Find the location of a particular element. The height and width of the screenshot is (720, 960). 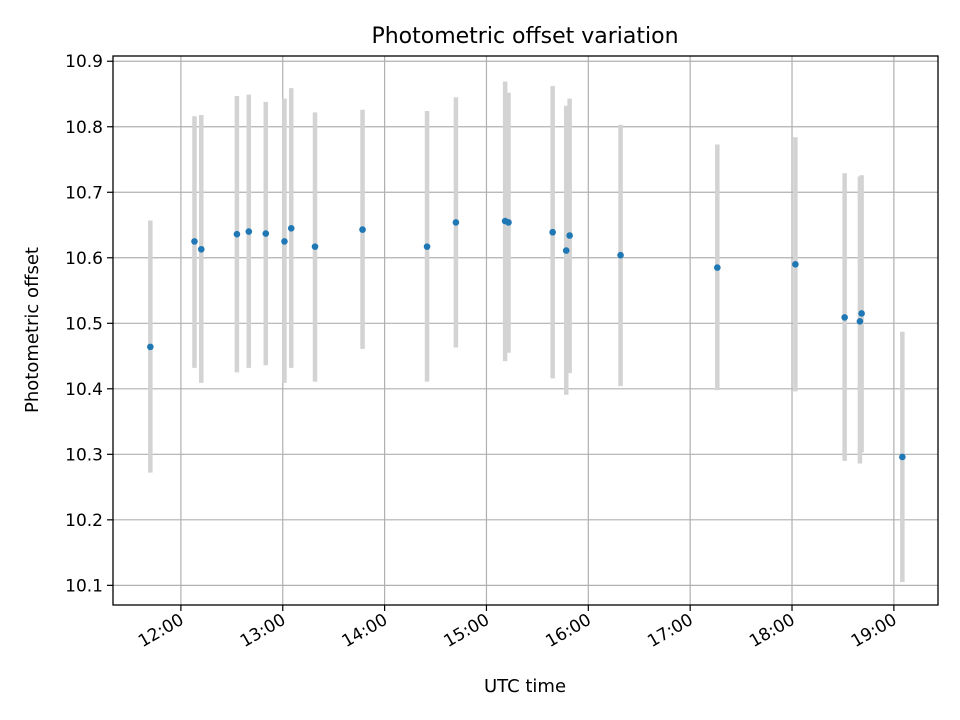

chart-title: Photometric offset variation is located at coordinates (524, 36).